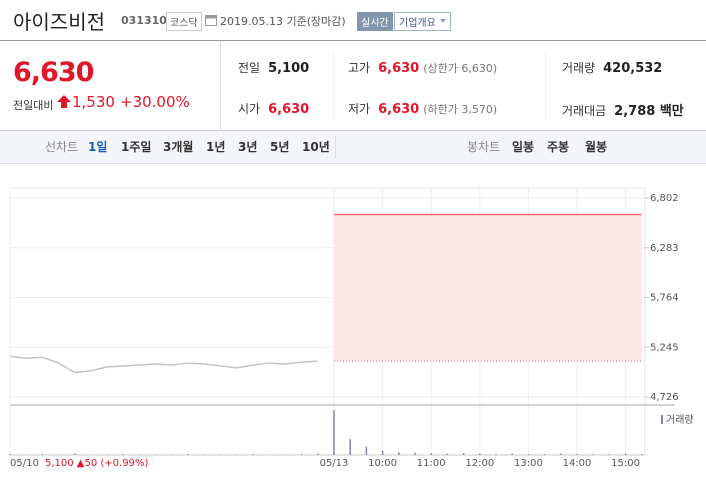  Describe the element at coordinates (163, 364) in the screenshot. I see `line` at that location.